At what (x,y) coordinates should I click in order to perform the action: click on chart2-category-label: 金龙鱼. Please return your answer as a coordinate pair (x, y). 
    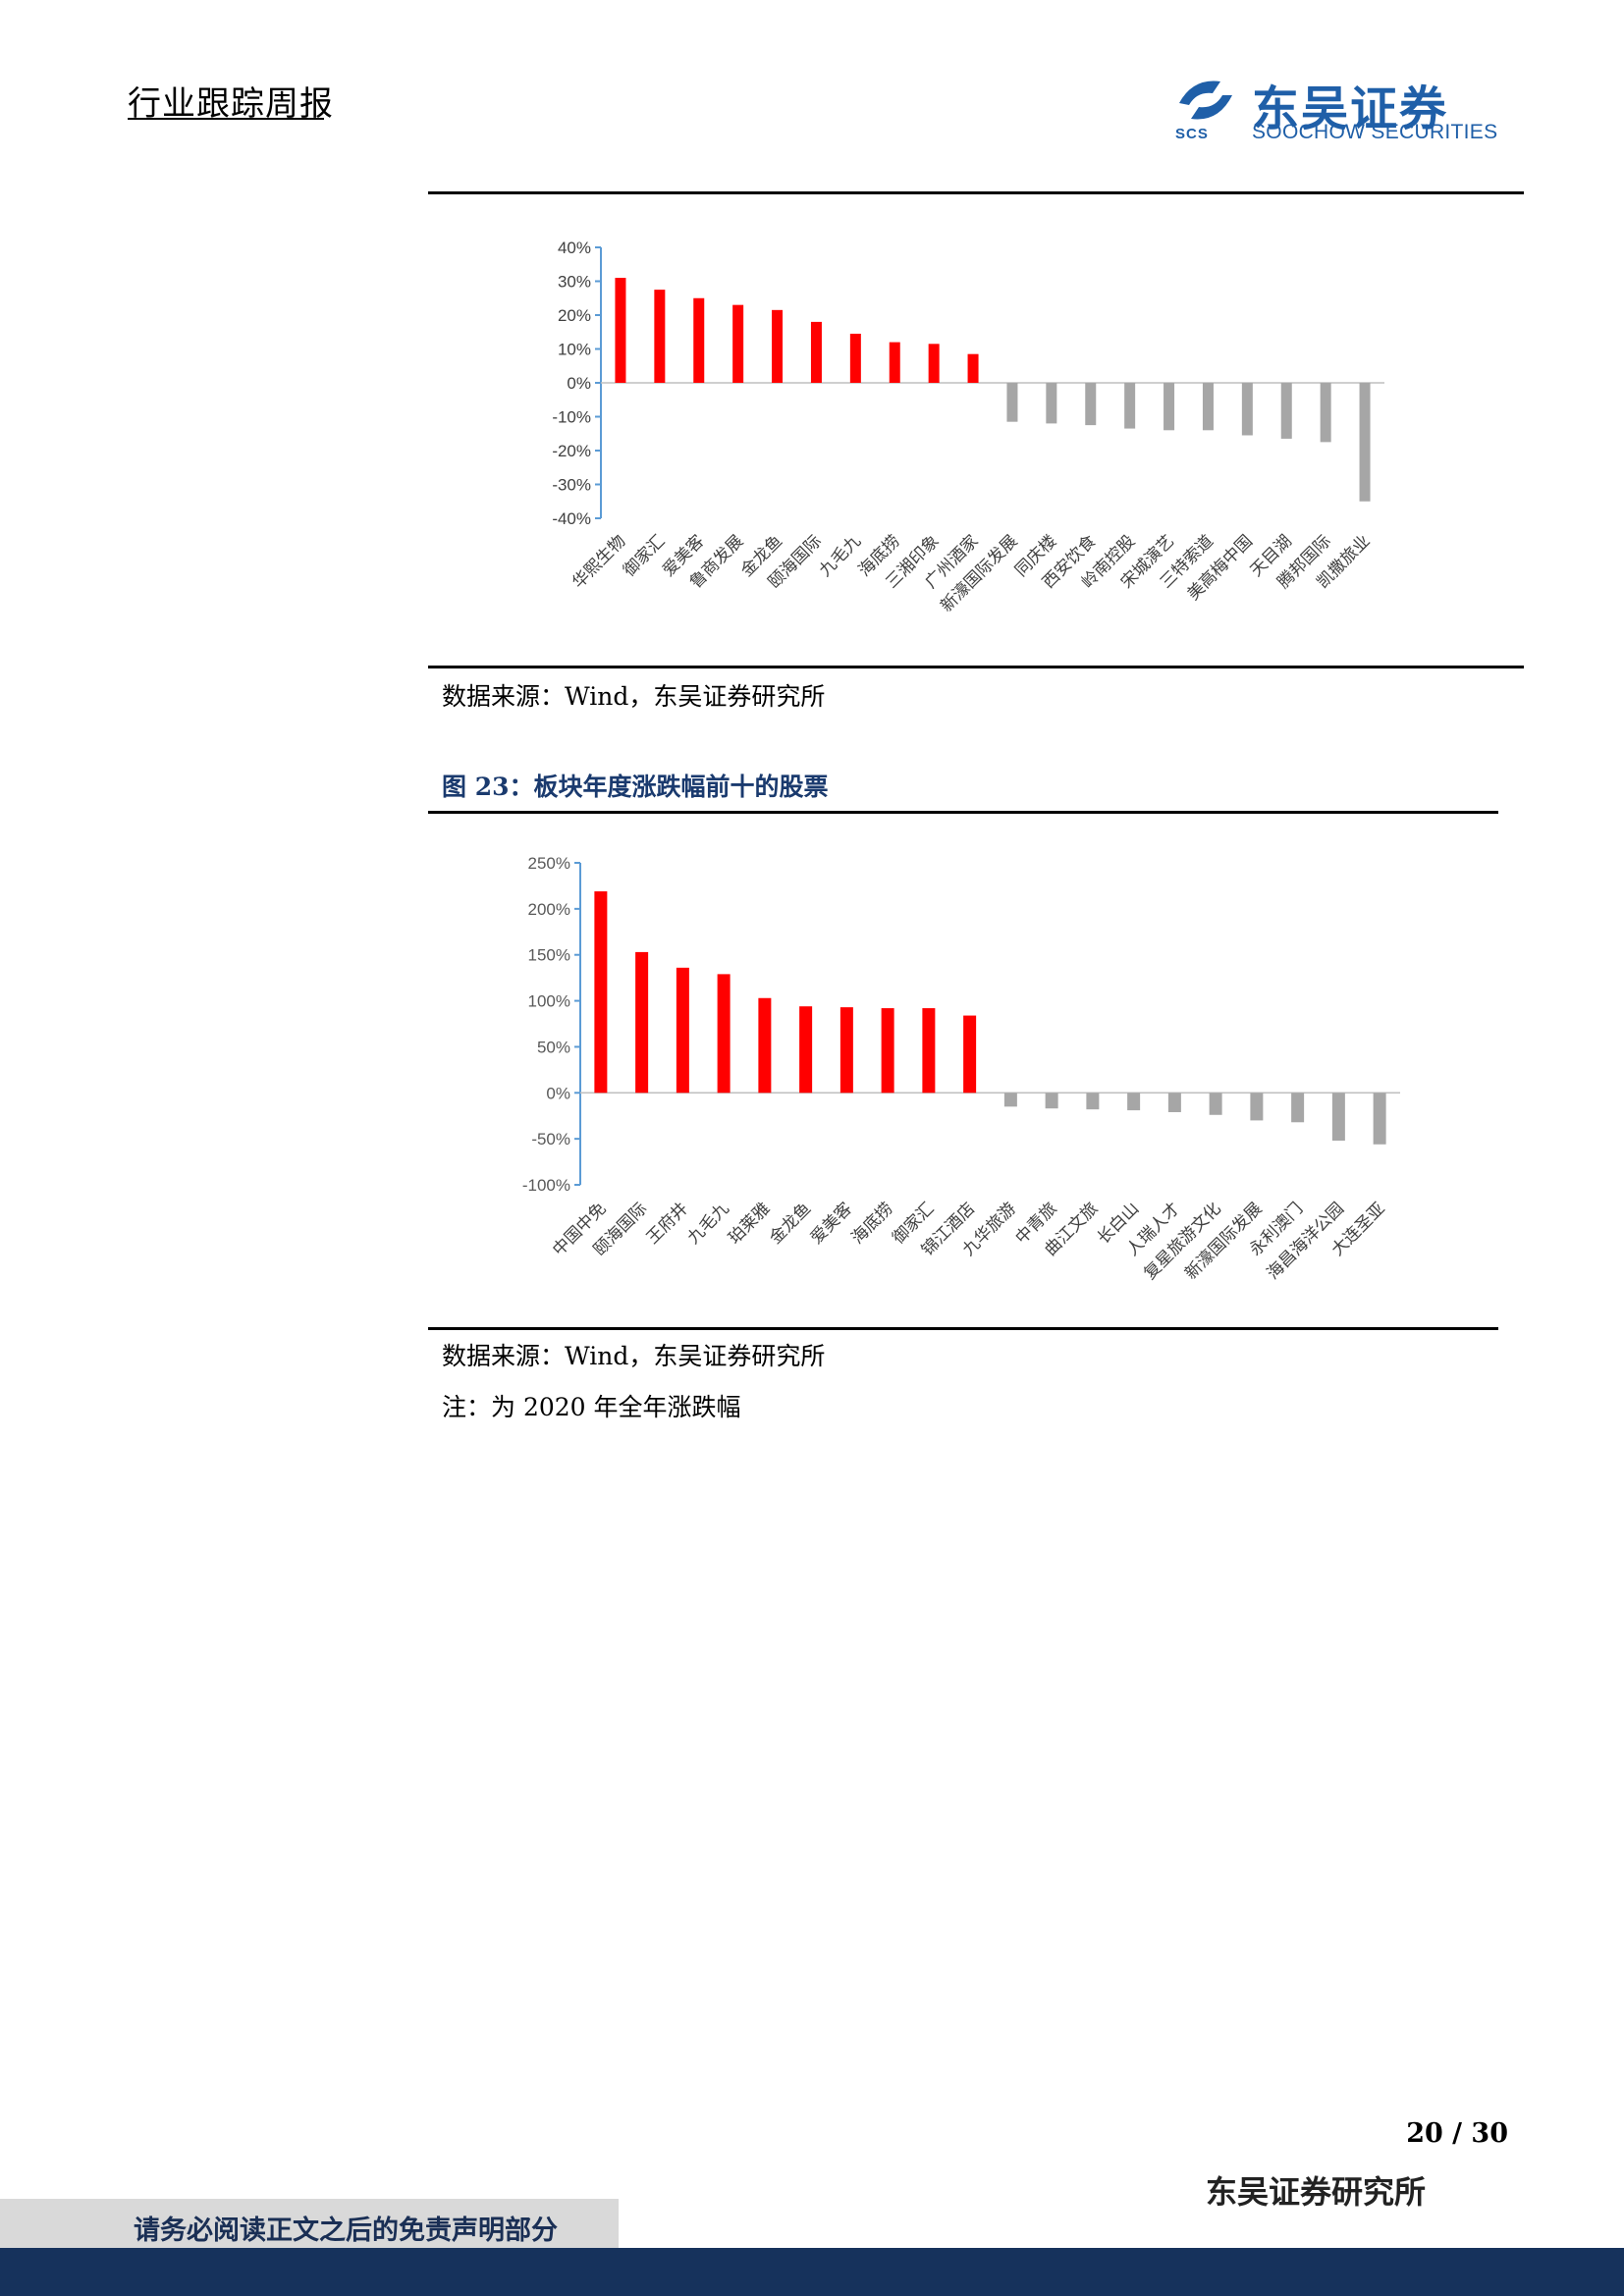
    Looking at the image, I should click on (790, 1223).